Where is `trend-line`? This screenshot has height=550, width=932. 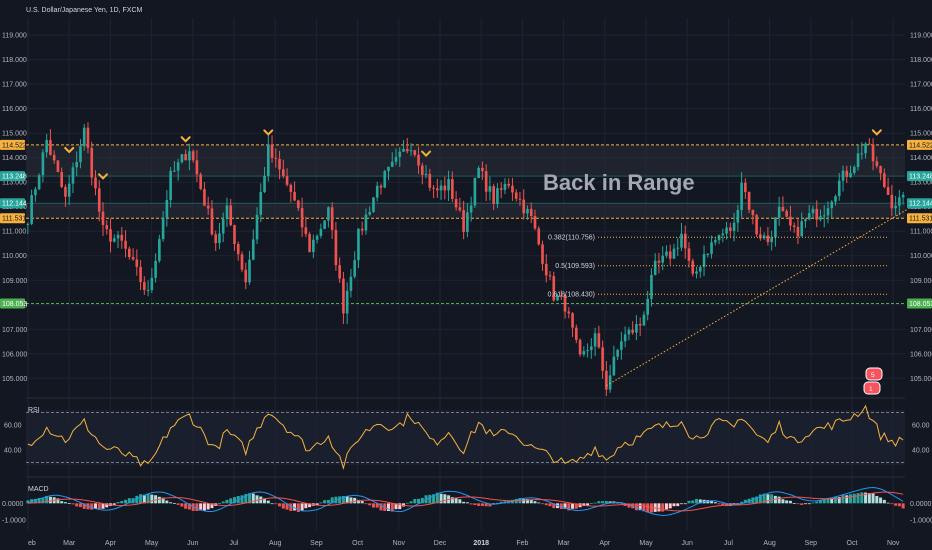
trend-line is located at coordinates (759, 296).